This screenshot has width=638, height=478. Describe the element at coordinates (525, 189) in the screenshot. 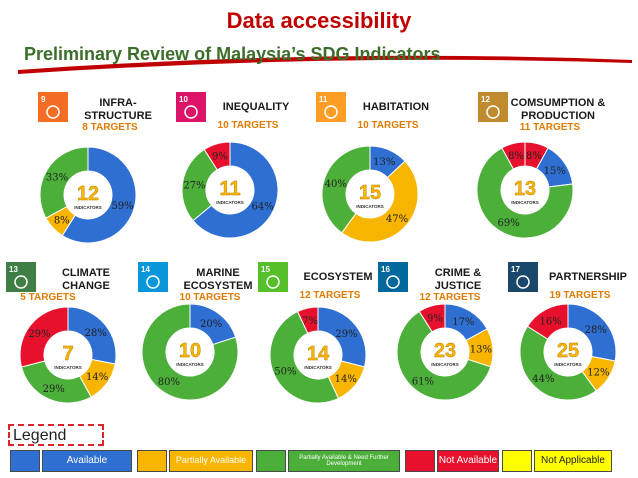

I see `indicator-count: 13` at that location.